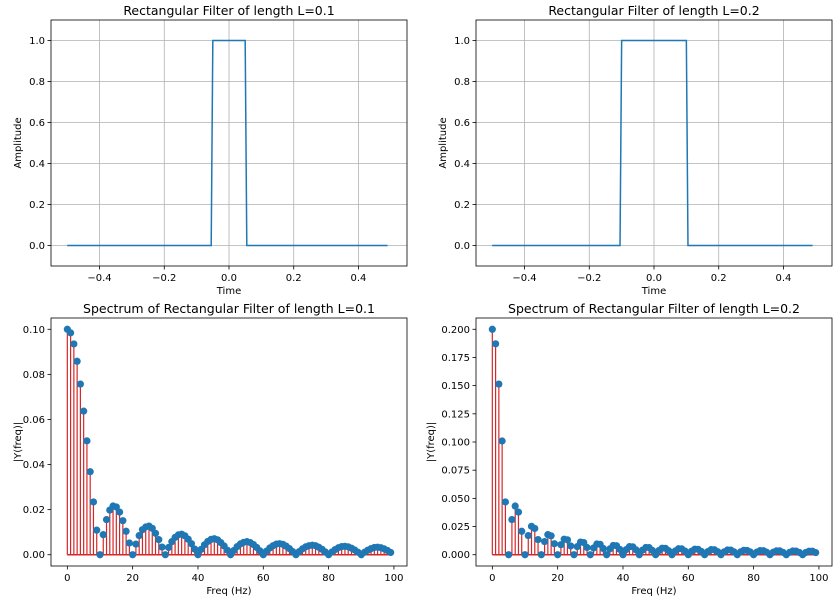 The width and height of the screenshot is (839, 604). Describe the element at coordinates (455, 443) in the screenshot. I see `y-tick-label: 0.100` at that location.